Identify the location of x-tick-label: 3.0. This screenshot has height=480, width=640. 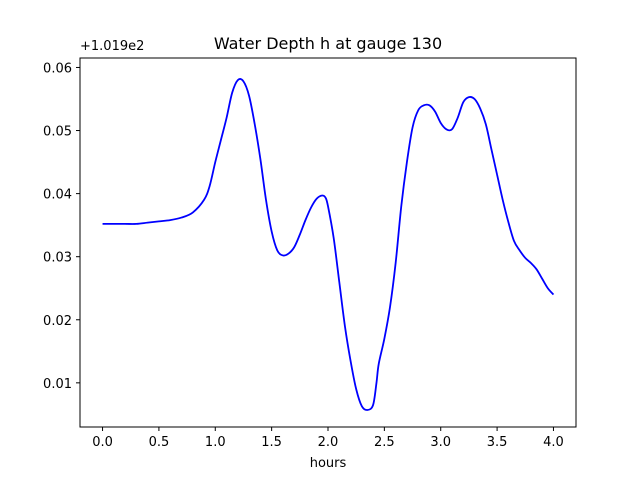
(440, 442).